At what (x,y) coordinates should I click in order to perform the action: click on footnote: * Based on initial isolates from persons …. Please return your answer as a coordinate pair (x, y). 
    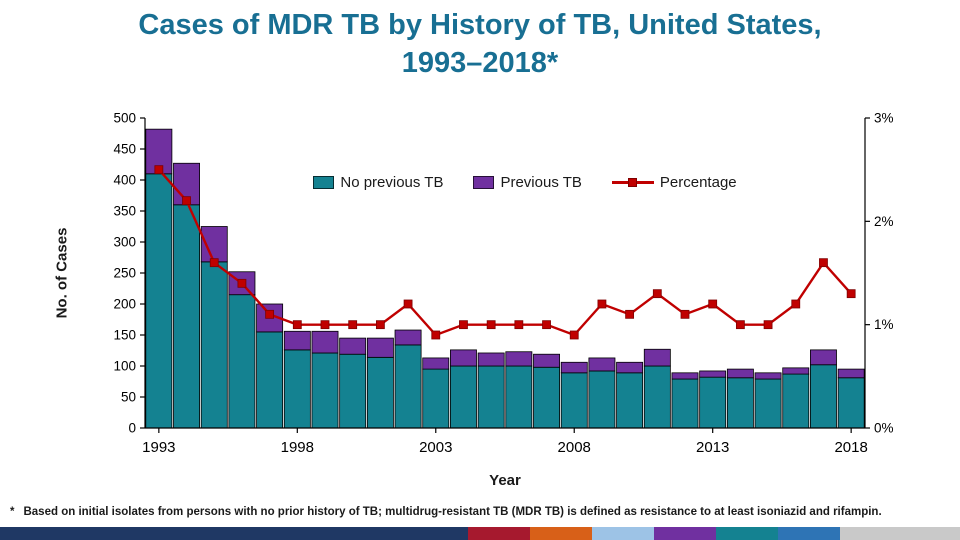
    Looking at the image, I should click on (482, 512).